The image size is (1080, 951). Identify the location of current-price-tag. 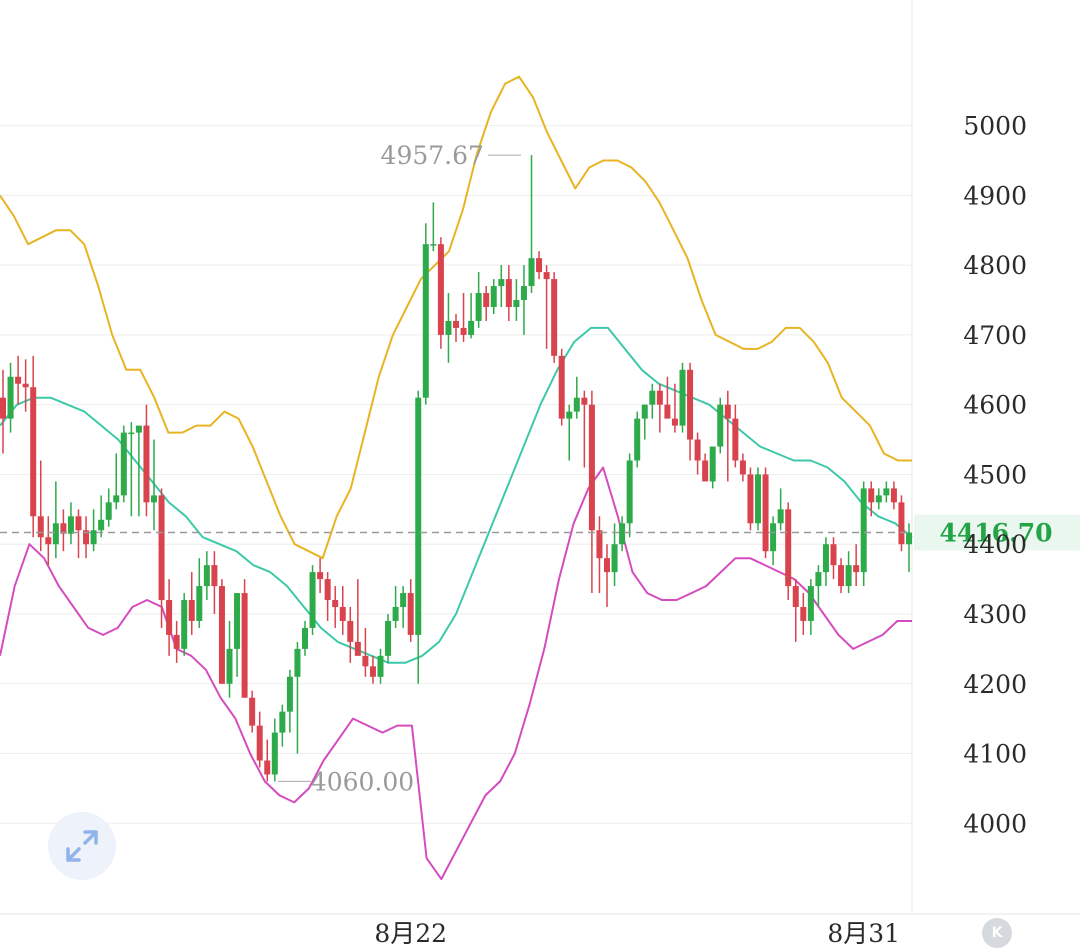
(997, 532).